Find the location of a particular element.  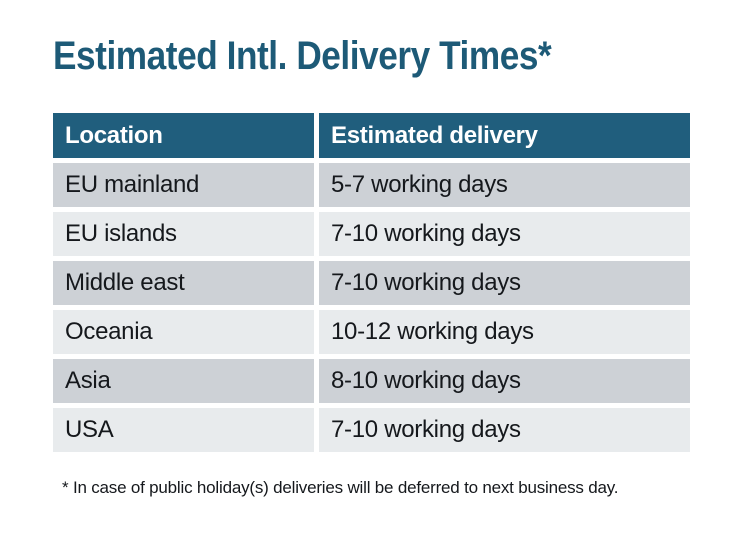

delivery-cell: 5-7 working days is located at coordinates (504, 185).